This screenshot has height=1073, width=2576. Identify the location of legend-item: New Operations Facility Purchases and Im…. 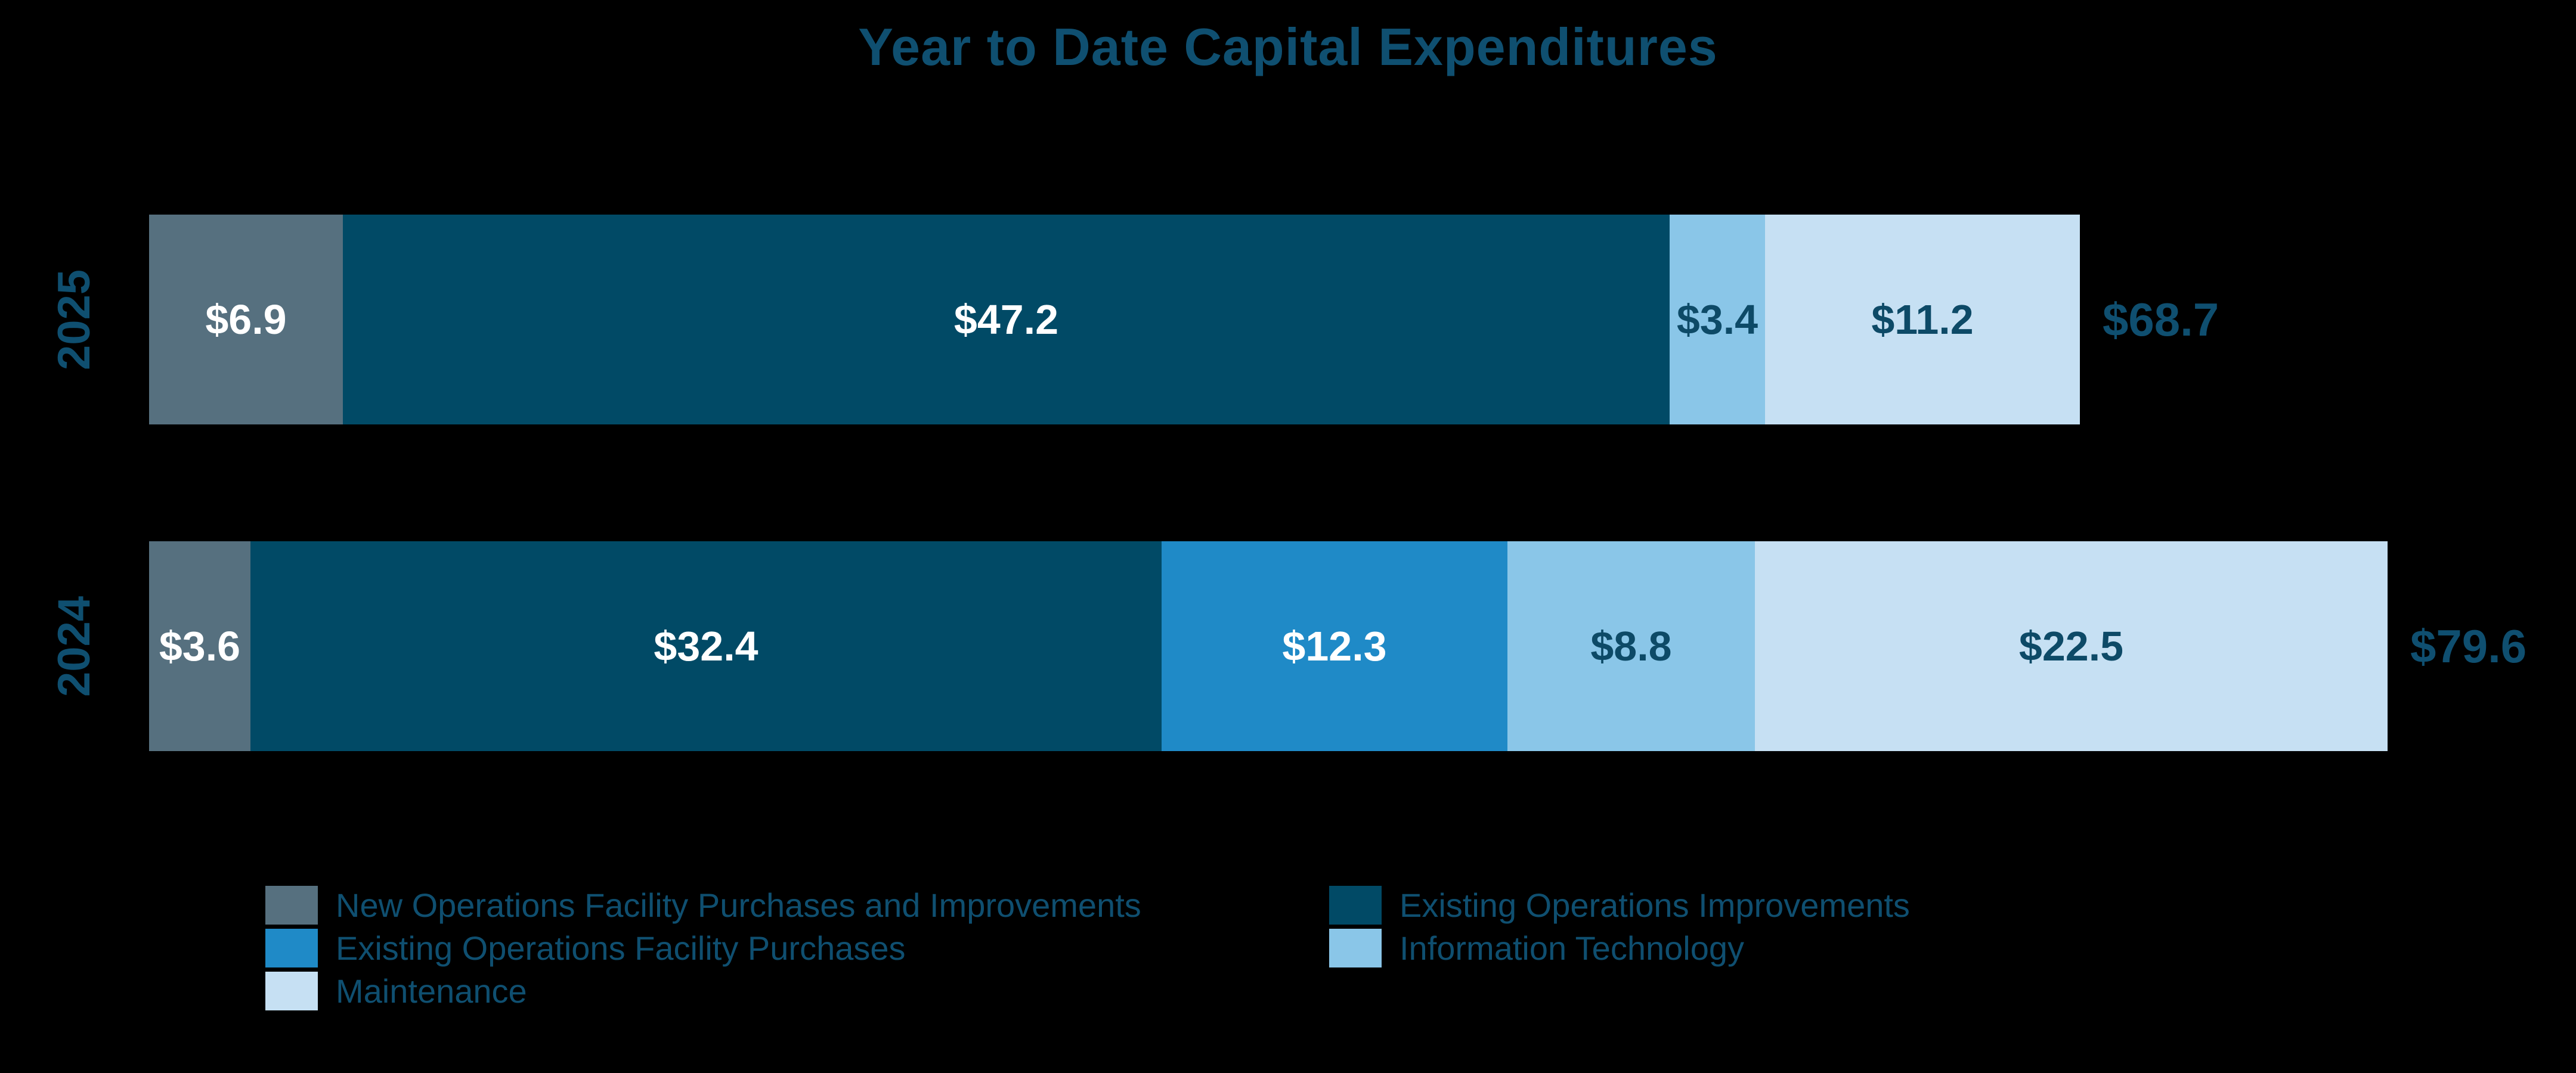
(797, 905).